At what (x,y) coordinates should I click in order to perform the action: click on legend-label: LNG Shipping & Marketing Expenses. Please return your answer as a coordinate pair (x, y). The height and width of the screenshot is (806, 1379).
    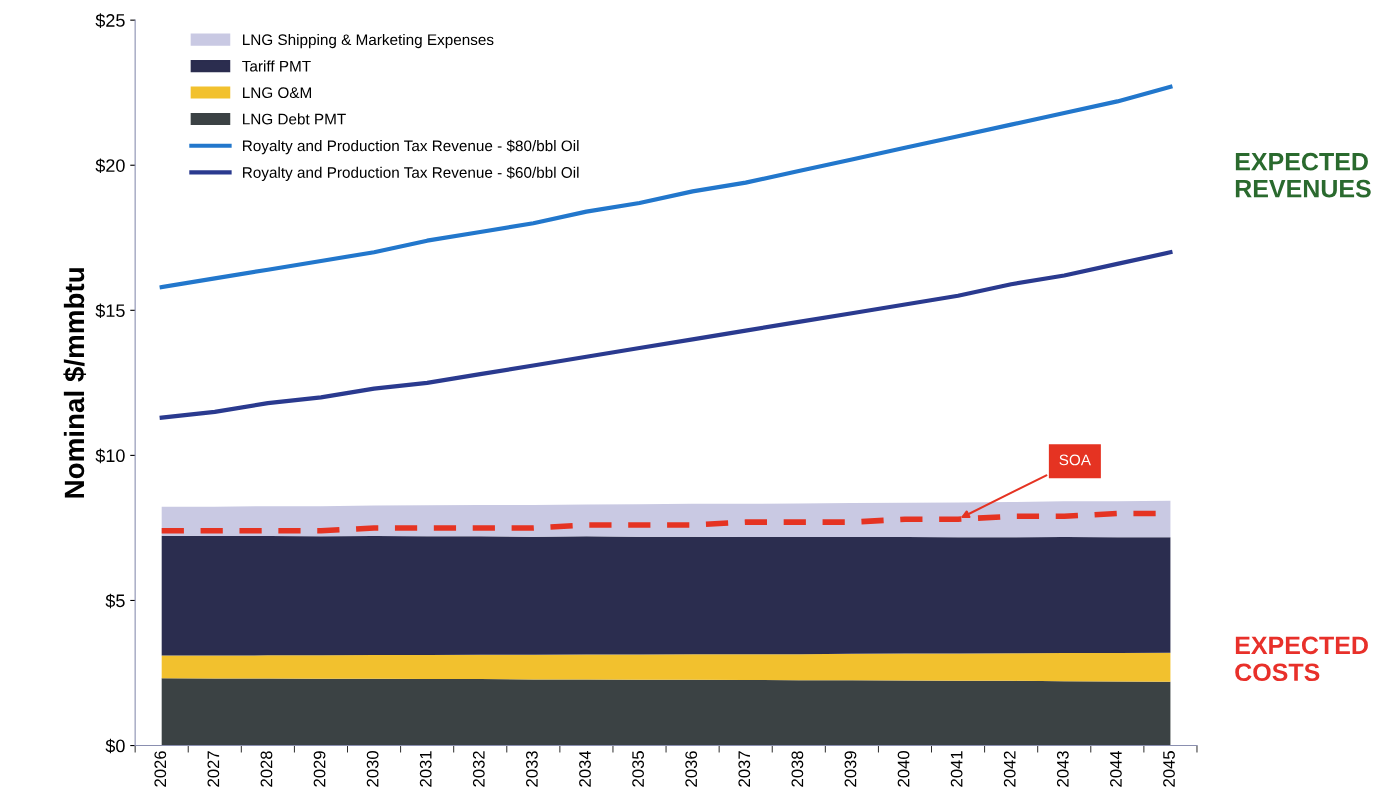
    Looking at the image, I should click on (368, 41).